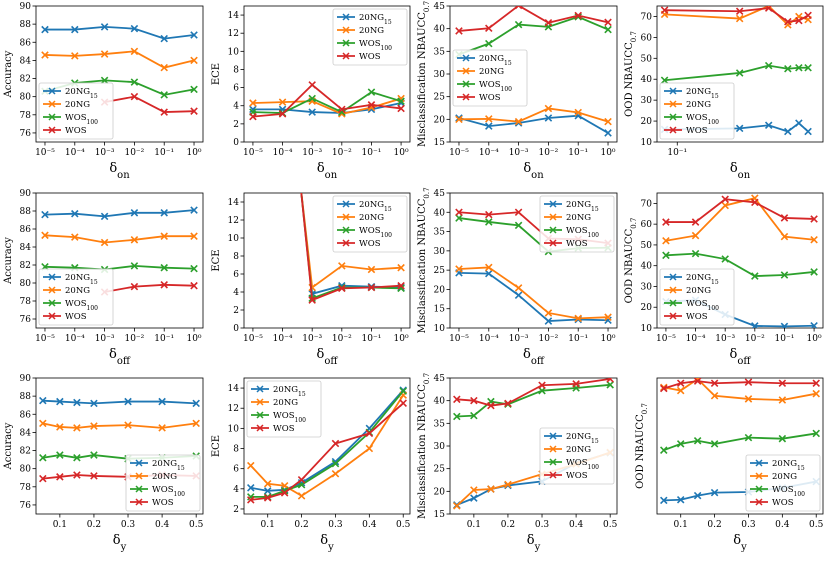 This screenshot has height=562, width=831. Describe the element at coordinates (120, 543) in the screenshot. I see `x-axis-label: δy` at that location.